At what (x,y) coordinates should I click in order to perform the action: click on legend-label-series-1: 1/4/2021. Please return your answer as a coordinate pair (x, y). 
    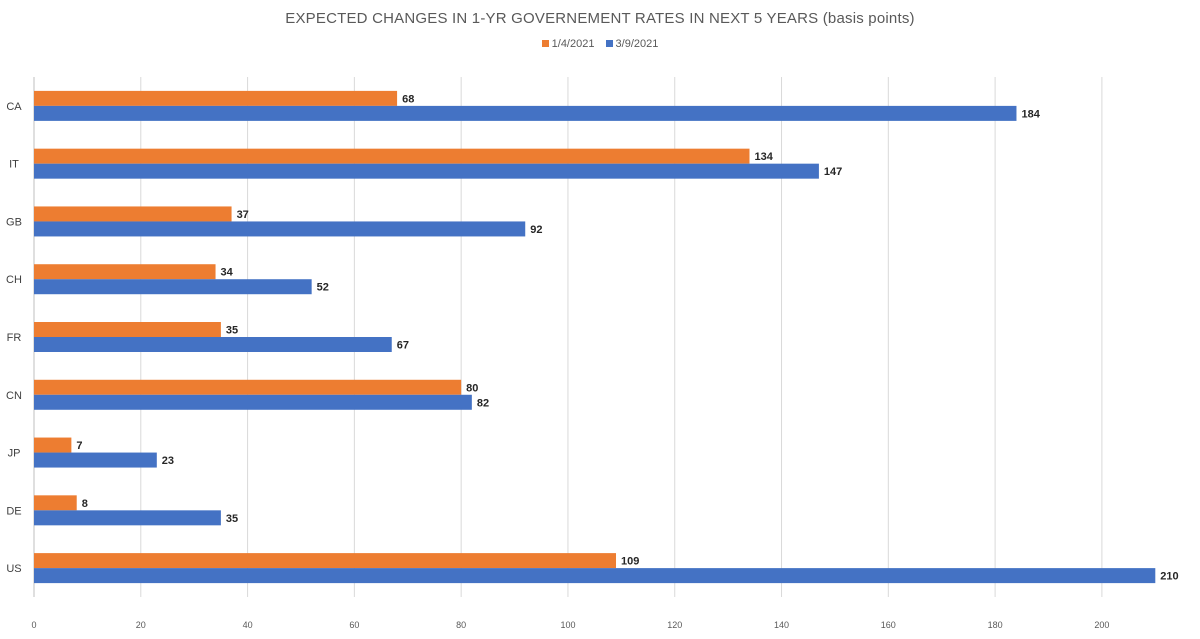
    Looking at the image, I should click on (573, 44).